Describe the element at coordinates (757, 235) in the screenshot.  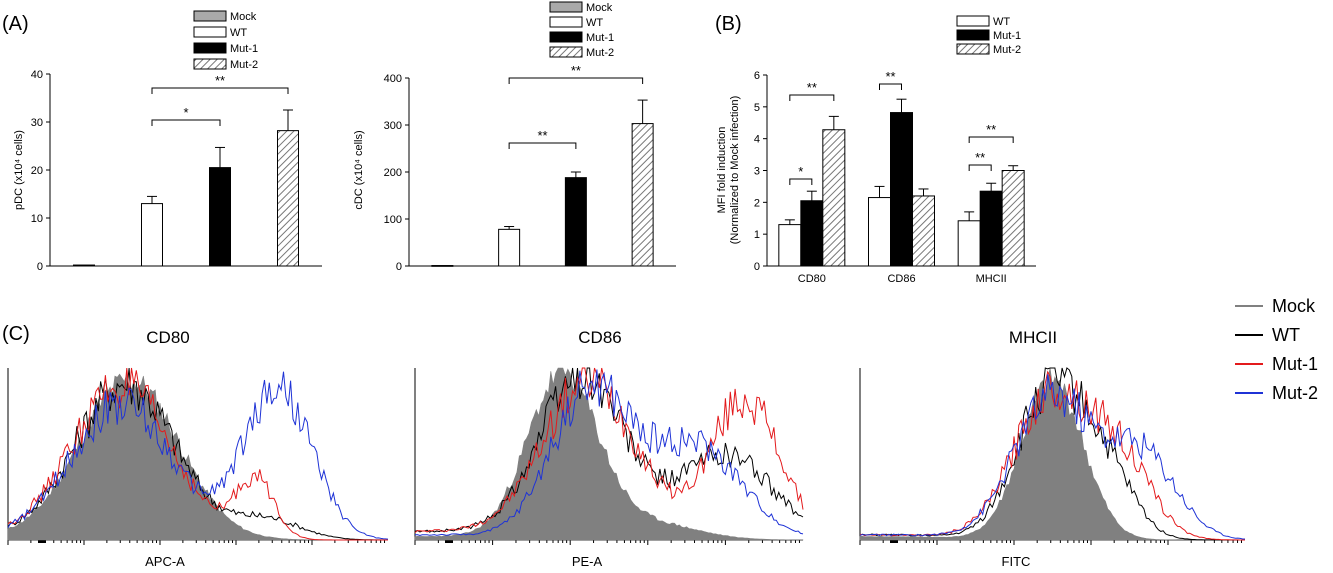
I see `mfi-y-tick-label: 1` at that location.